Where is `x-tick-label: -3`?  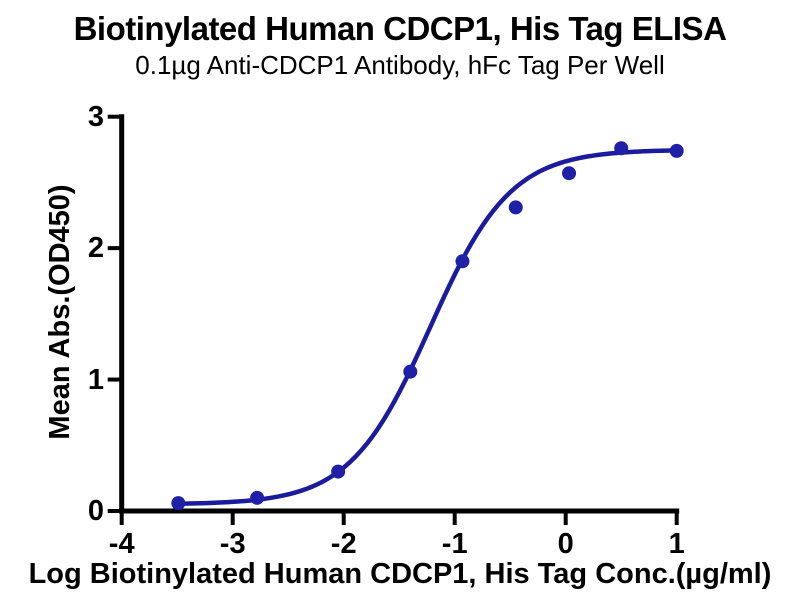 x-tick-label: -3 is located at coordinates (232, 544).